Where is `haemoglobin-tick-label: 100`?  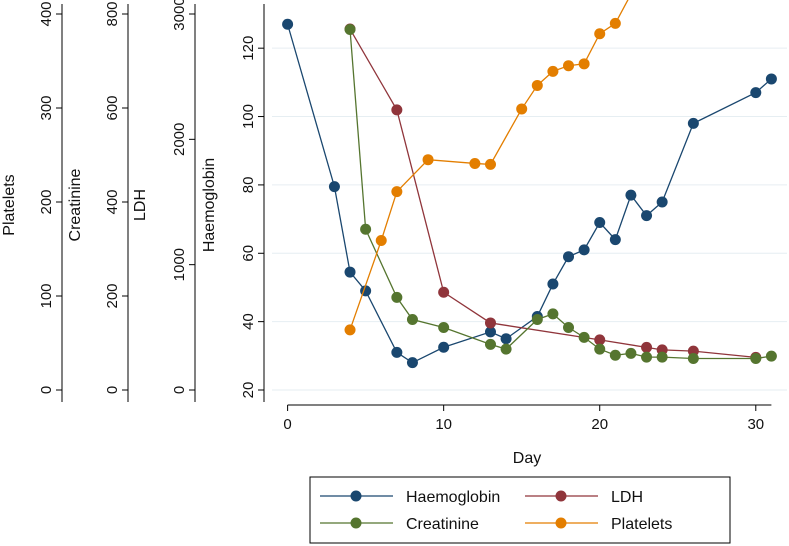
haemoglobin-tick-label: 100 is located at coordinates (248, 116).